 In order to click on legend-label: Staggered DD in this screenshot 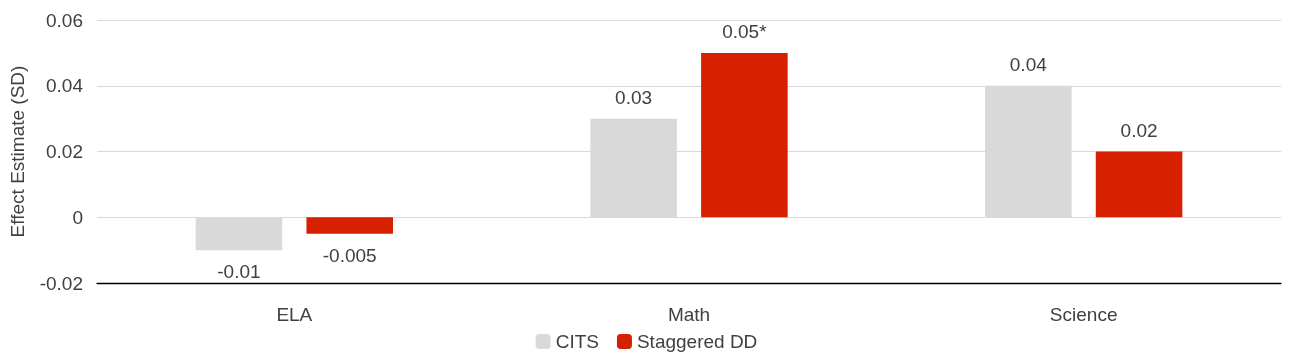, I will do `click(697, 341)`.